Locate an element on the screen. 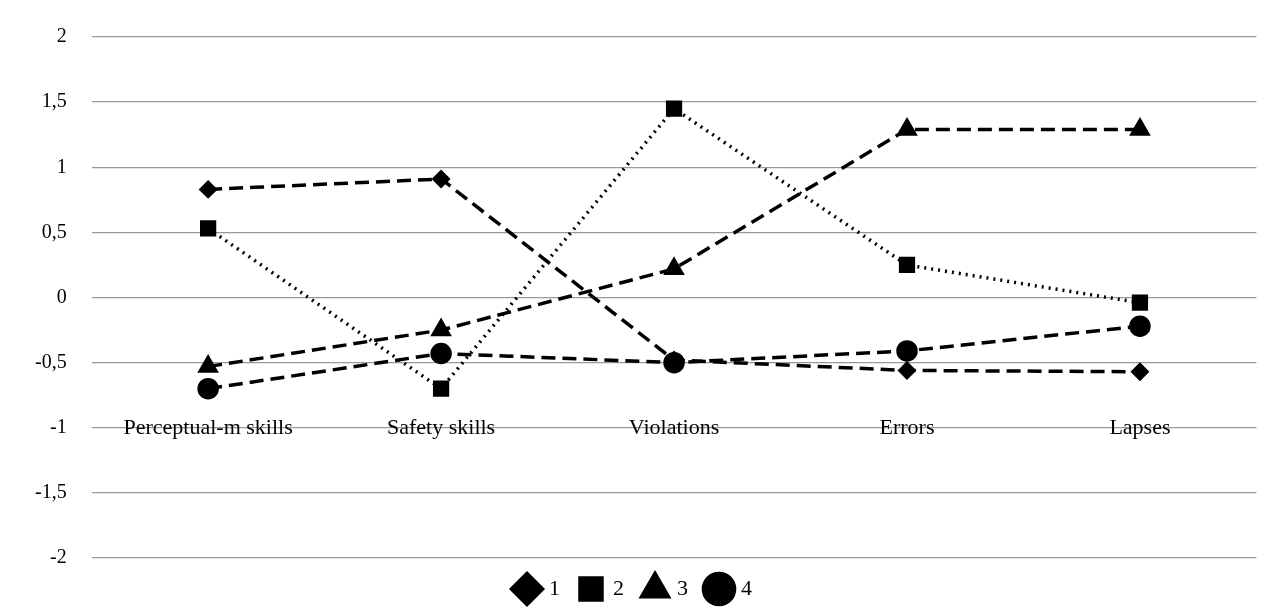 This screenshot has height=610, width=1283. y-tick-label: 1,5 is located at coordinates (54, 100).